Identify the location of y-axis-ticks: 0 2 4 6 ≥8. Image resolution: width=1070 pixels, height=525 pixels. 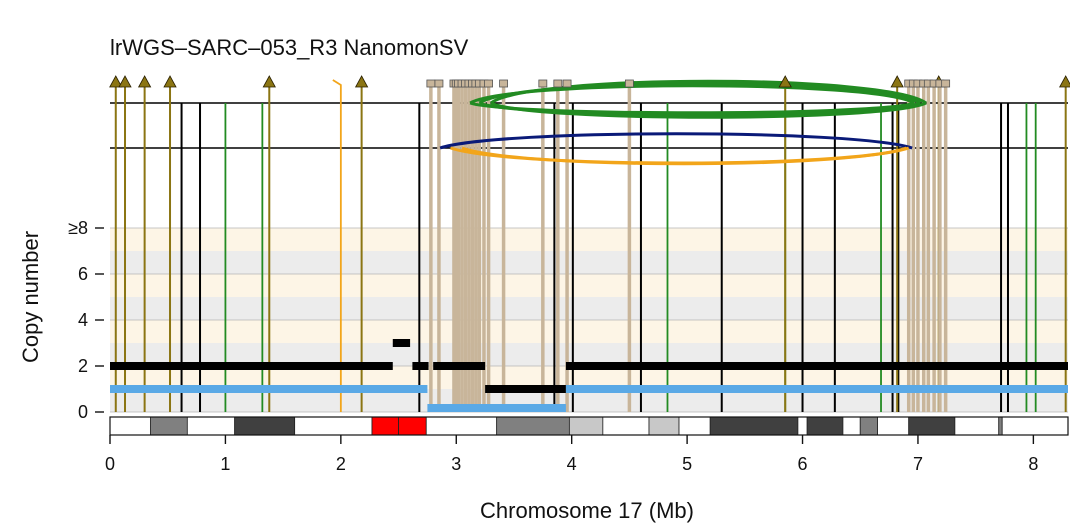
(86, 320).